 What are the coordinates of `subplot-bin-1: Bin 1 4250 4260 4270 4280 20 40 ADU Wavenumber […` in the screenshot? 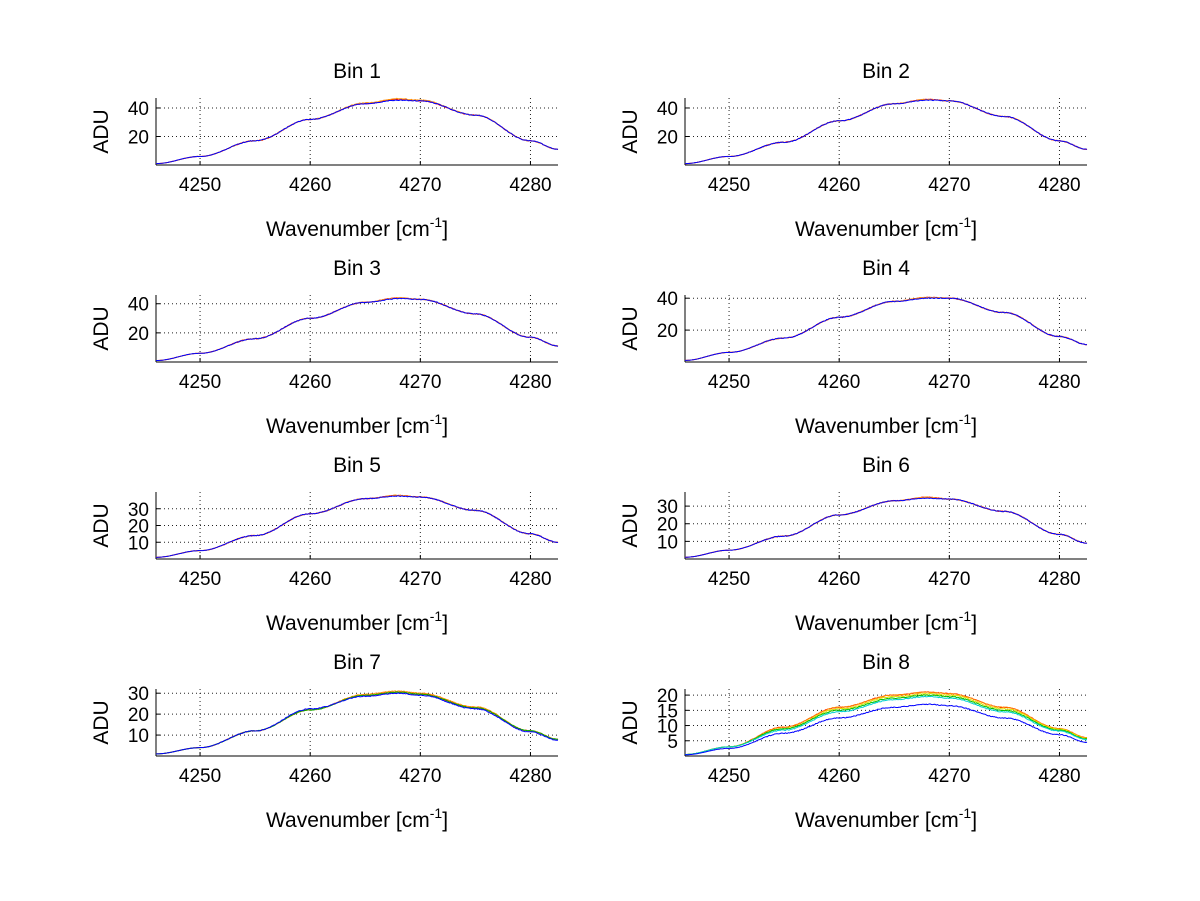 It's located at (324, 150).